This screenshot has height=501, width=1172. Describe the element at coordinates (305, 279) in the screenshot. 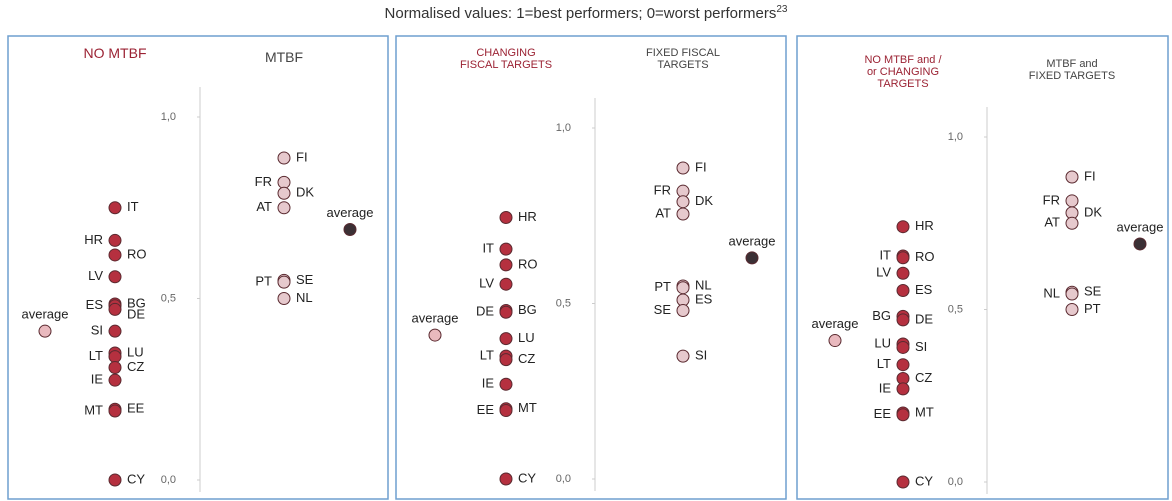

I see `point-label: SE` at that location.